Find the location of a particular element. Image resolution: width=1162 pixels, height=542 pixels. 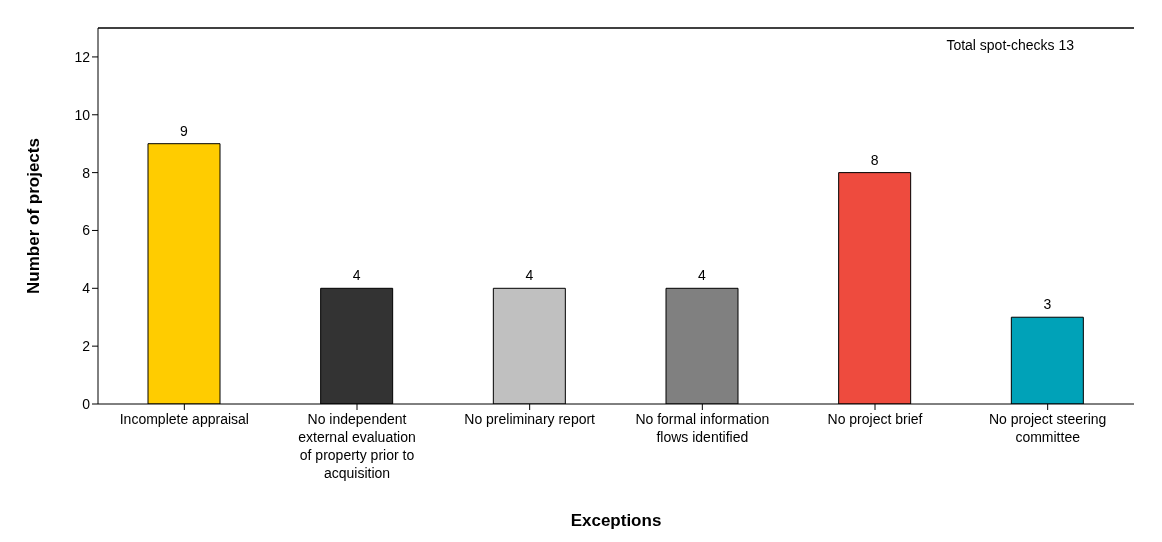

x-tick-label: No project brief is located at coordinates (875, 419).